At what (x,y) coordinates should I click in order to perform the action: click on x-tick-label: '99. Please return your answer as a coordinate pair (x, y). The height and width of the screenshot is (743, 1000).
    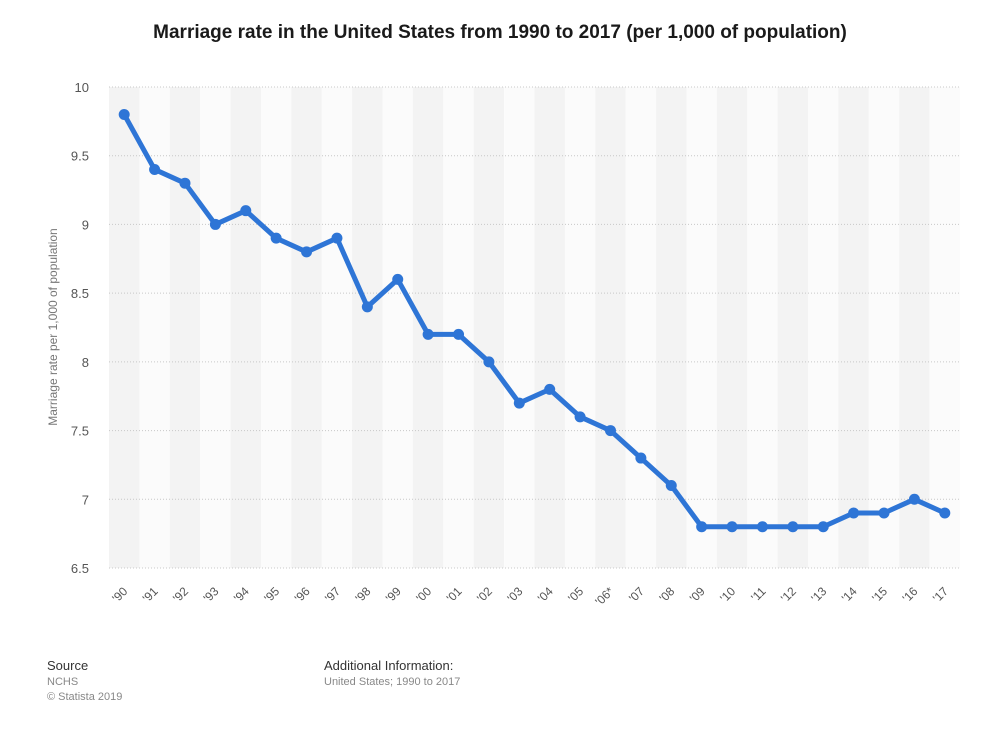
    Looking at the image, I should click on (393, 594).